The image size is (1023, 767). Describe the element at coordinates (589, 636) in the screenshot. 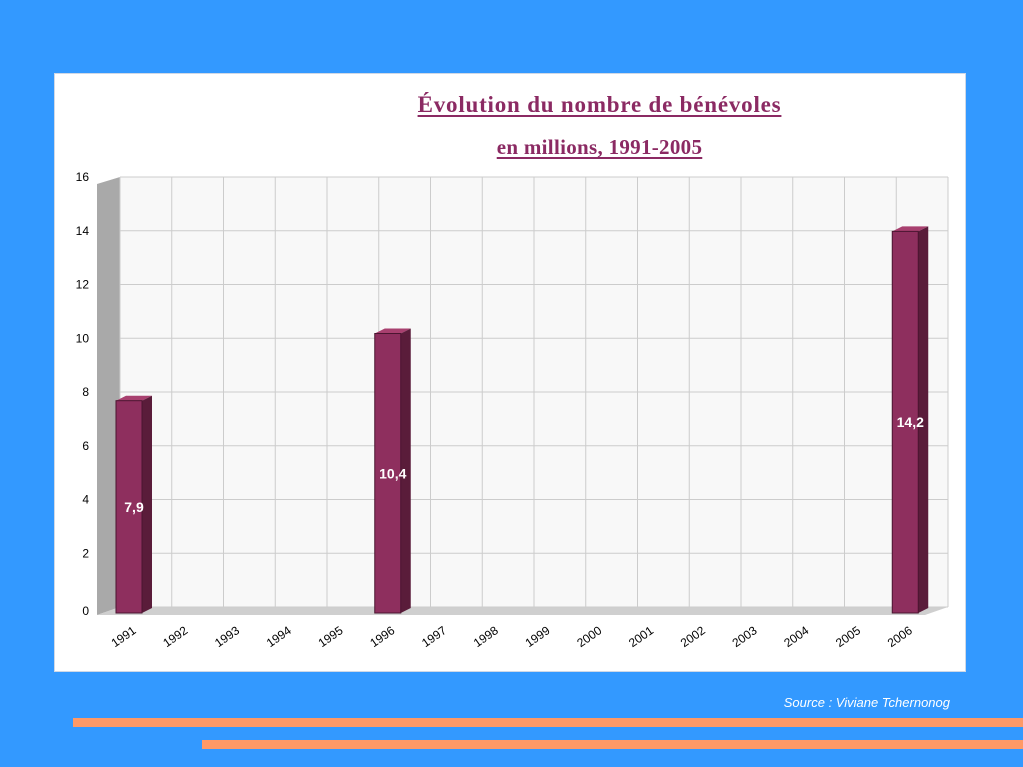

I see `x-tick-label: 2000` at that location.